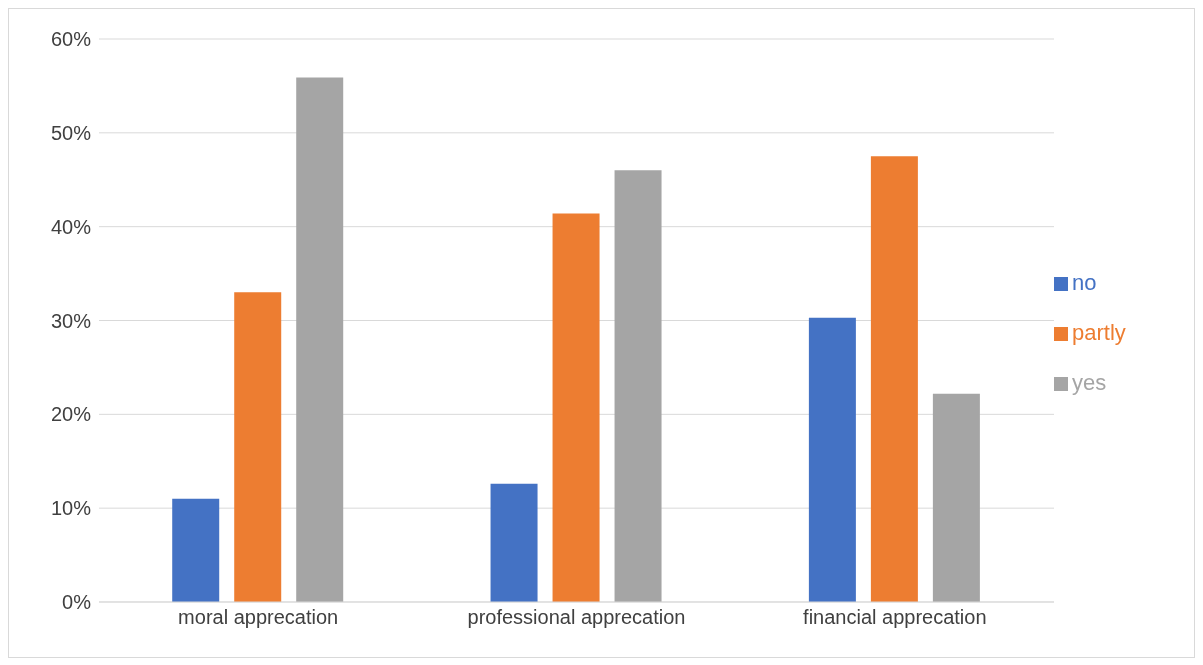  I want to click on y-tick-label: 60%, so click(71, 39).